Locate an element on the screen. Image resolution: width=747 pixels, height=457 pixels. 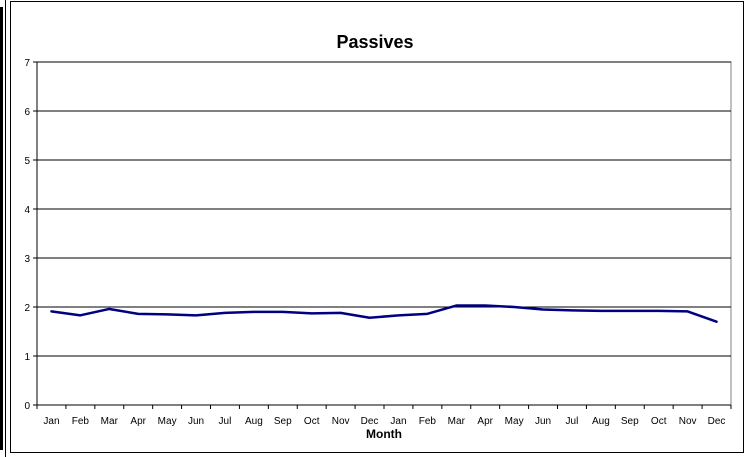
left-panel-border-mark is located at coordinates (1, 228).